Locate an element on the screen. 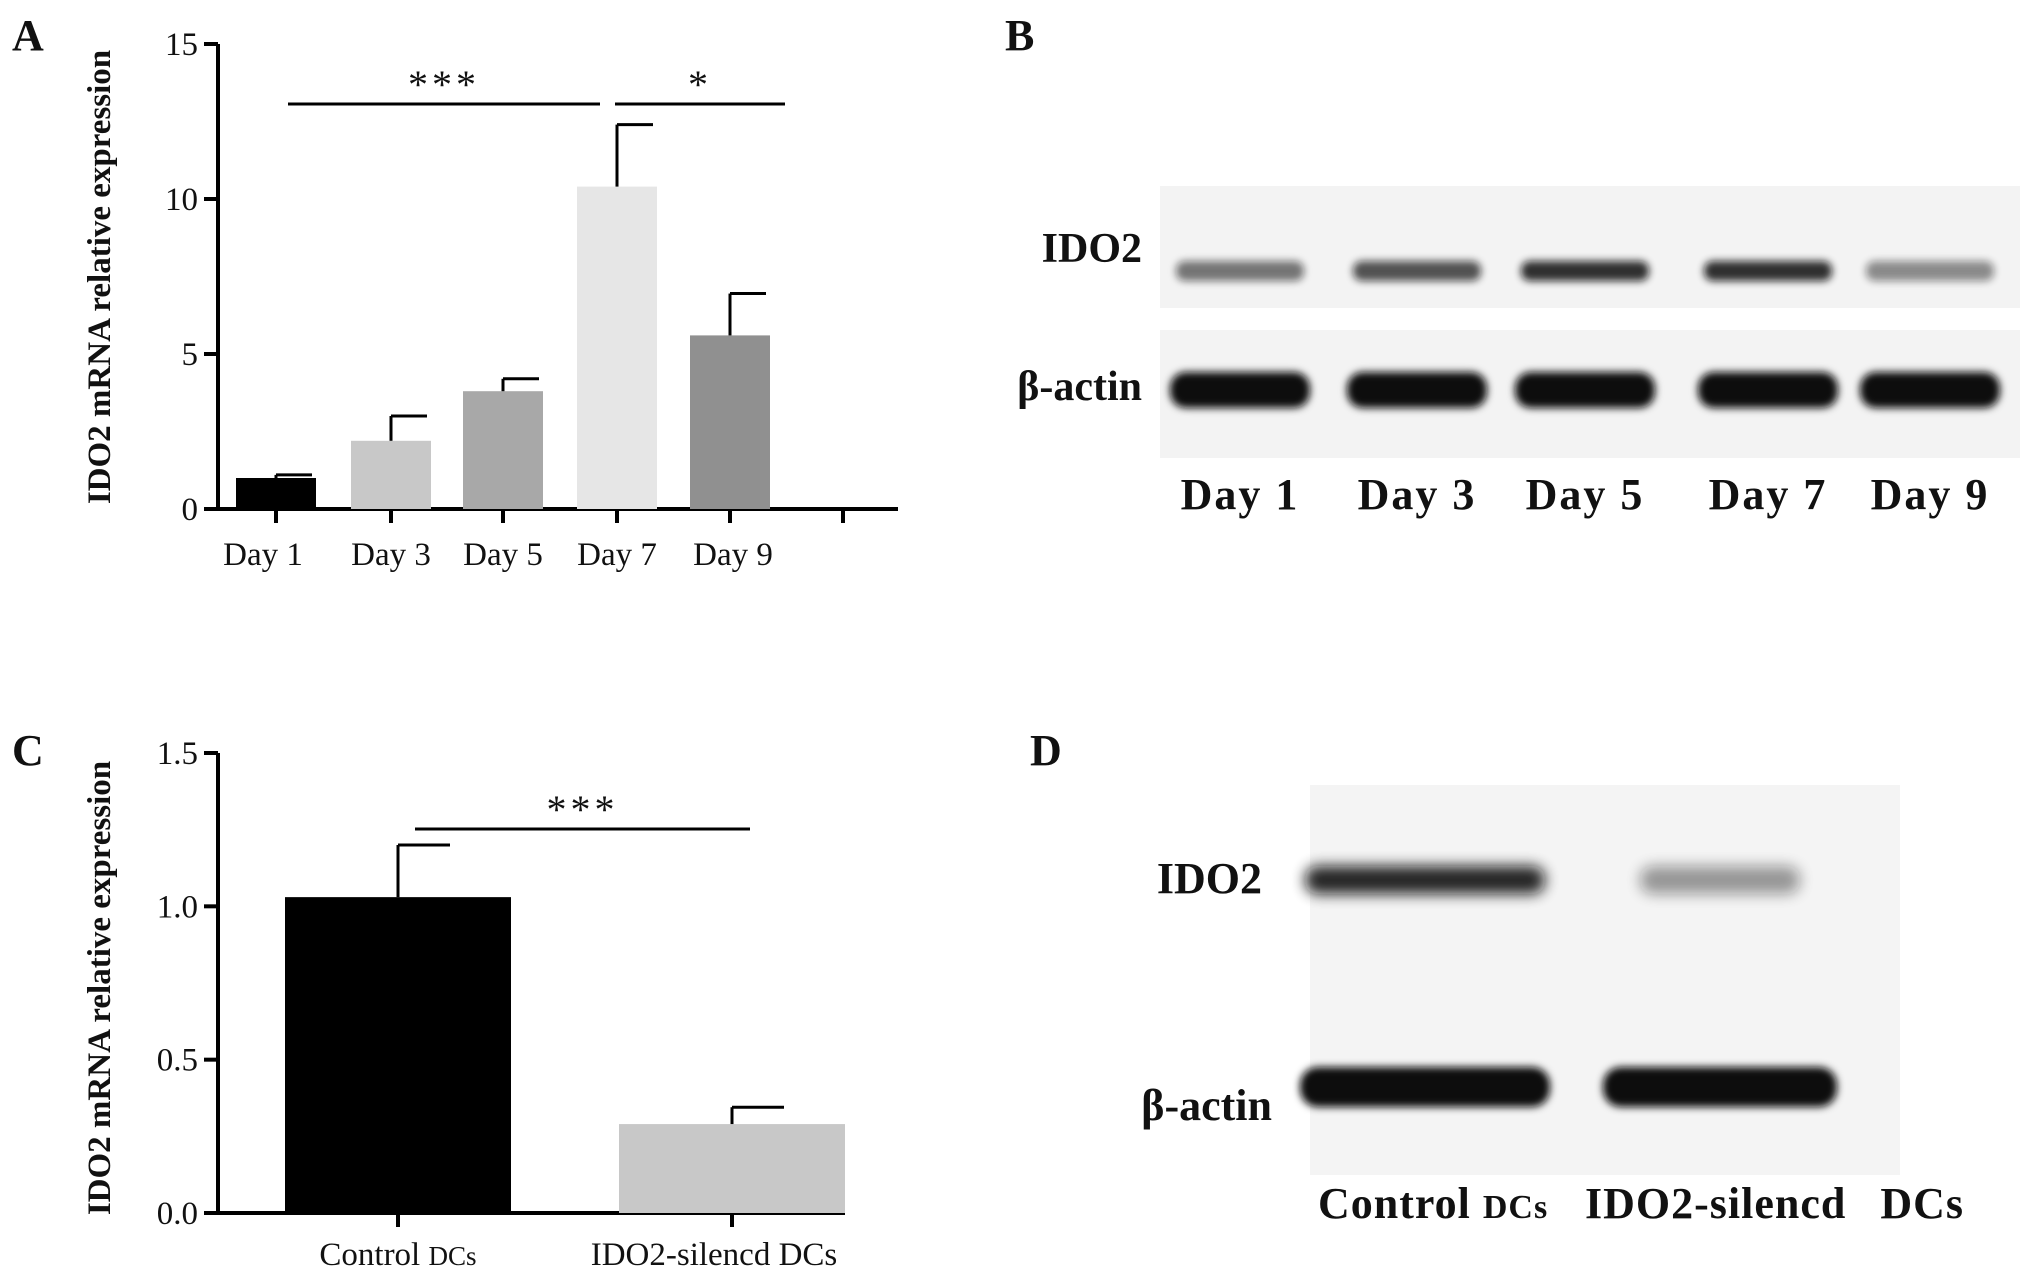 The height and width of the screenshot is (1279, 2031). chart-c-ylabel: IDO2 mRNA relative expression is located at coordinates (100, 988).